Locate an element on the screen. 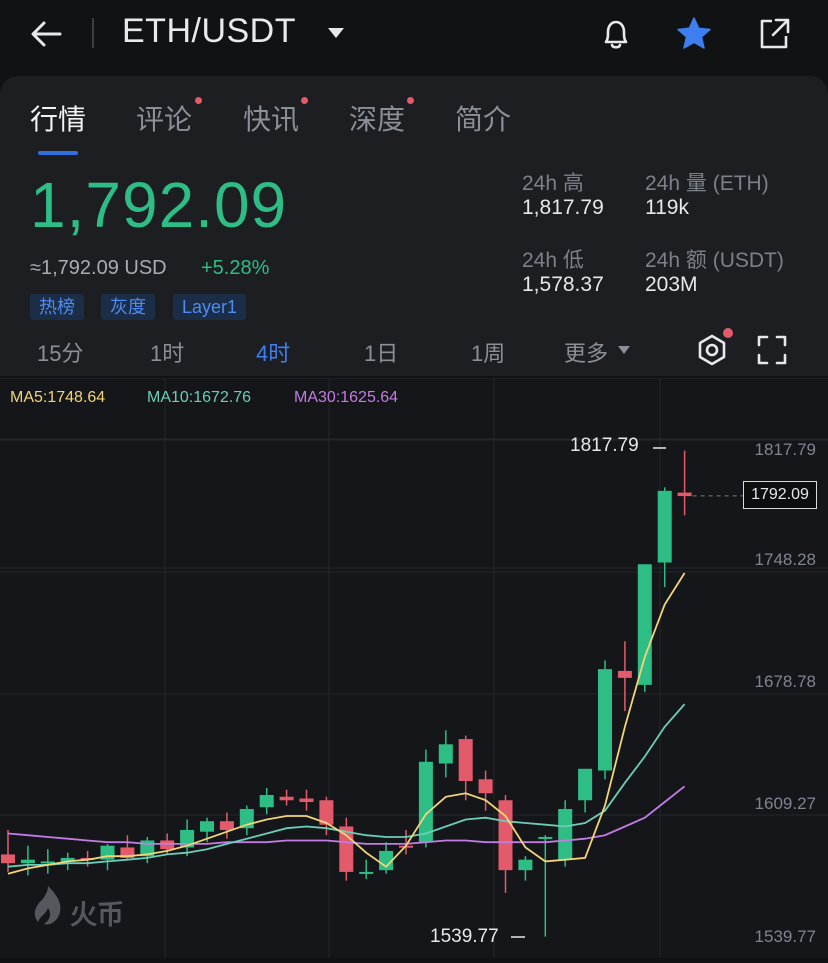 The image size is (828, 963). pair-title: ETH/USDT is located at coordinates (209, 31).